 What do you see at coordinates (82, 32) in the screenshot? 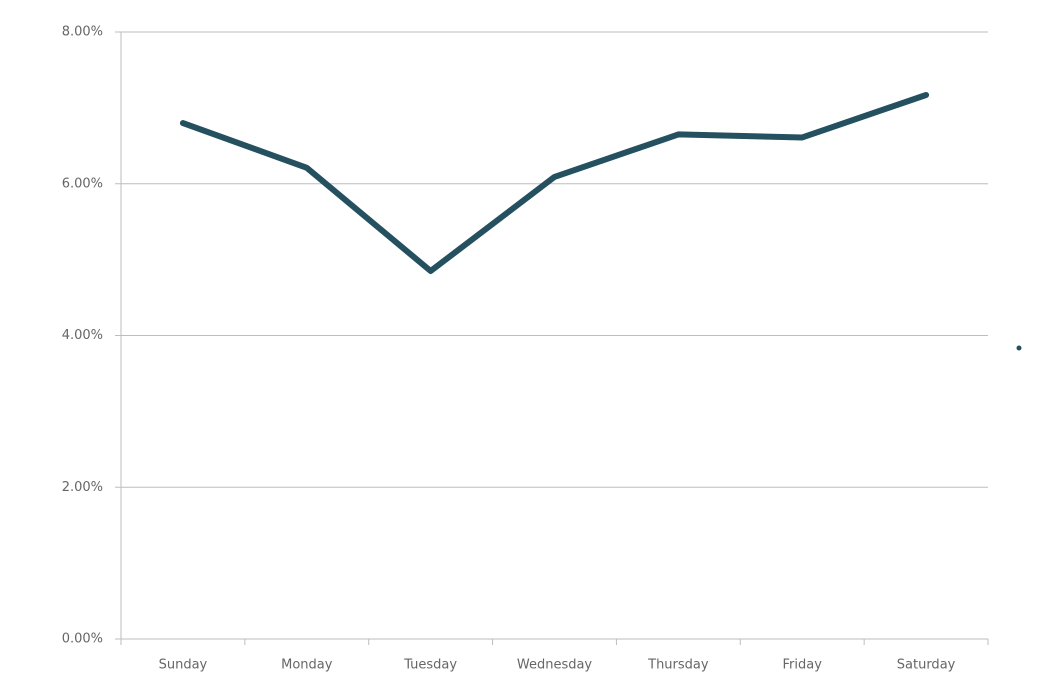
I see `y-tick-label: 8.00%` at bounding box center [82, 32].